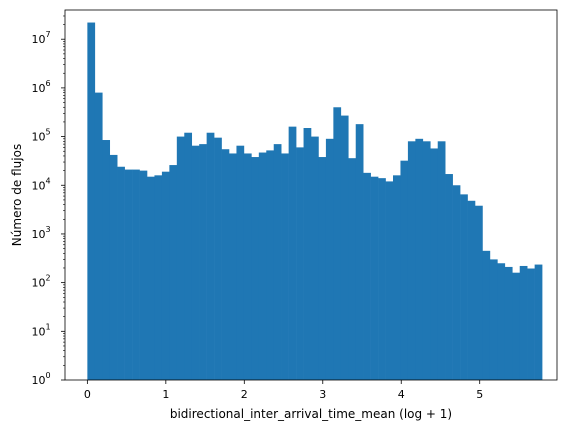  Describe the element at coordinates (40, 38) in the screenshot. I see `y-tick-label: 10⁷` at that location.